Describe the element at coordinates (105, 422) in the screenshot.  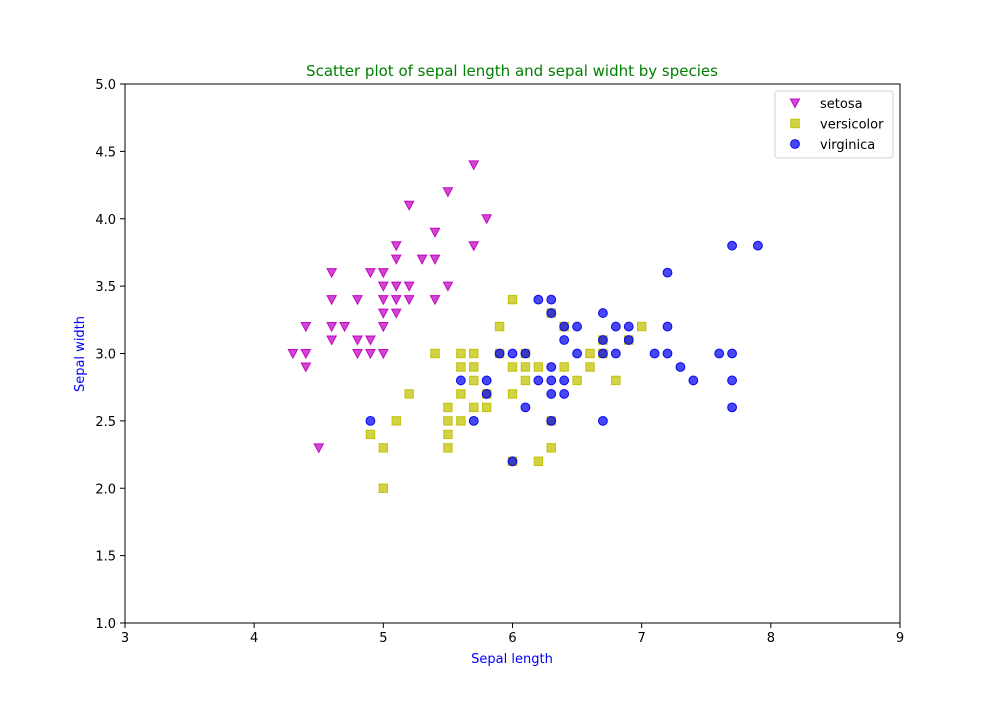
I see `y-tick-label: 2.5` at that location.